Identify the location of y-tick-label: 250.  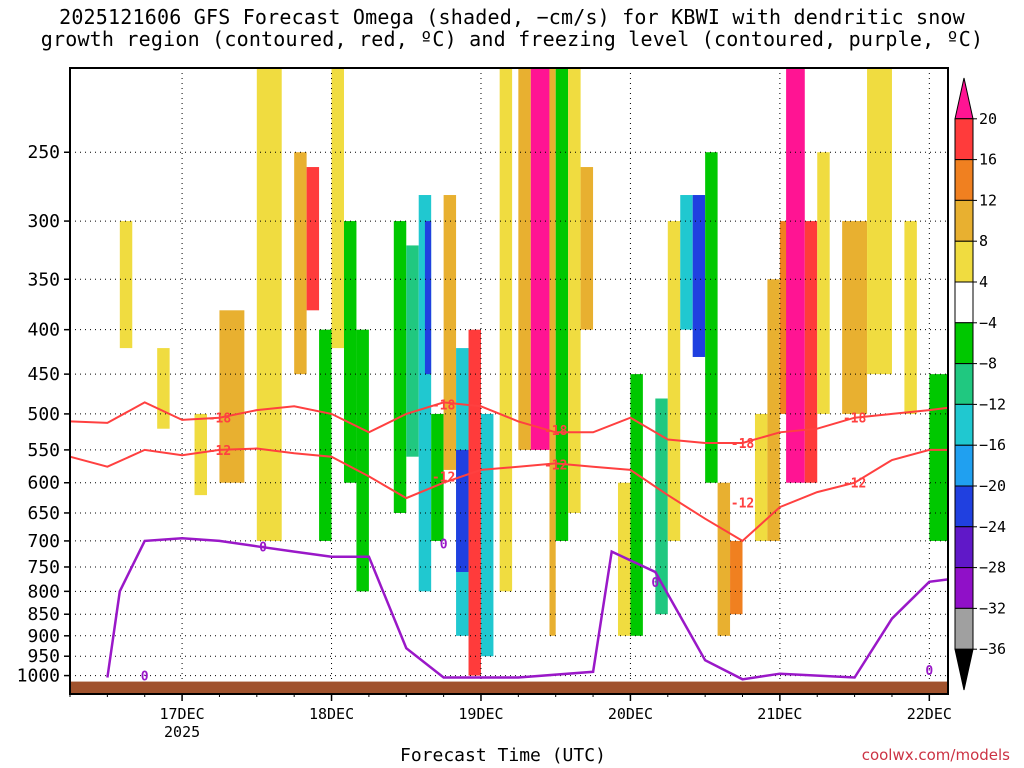
(43, 152).